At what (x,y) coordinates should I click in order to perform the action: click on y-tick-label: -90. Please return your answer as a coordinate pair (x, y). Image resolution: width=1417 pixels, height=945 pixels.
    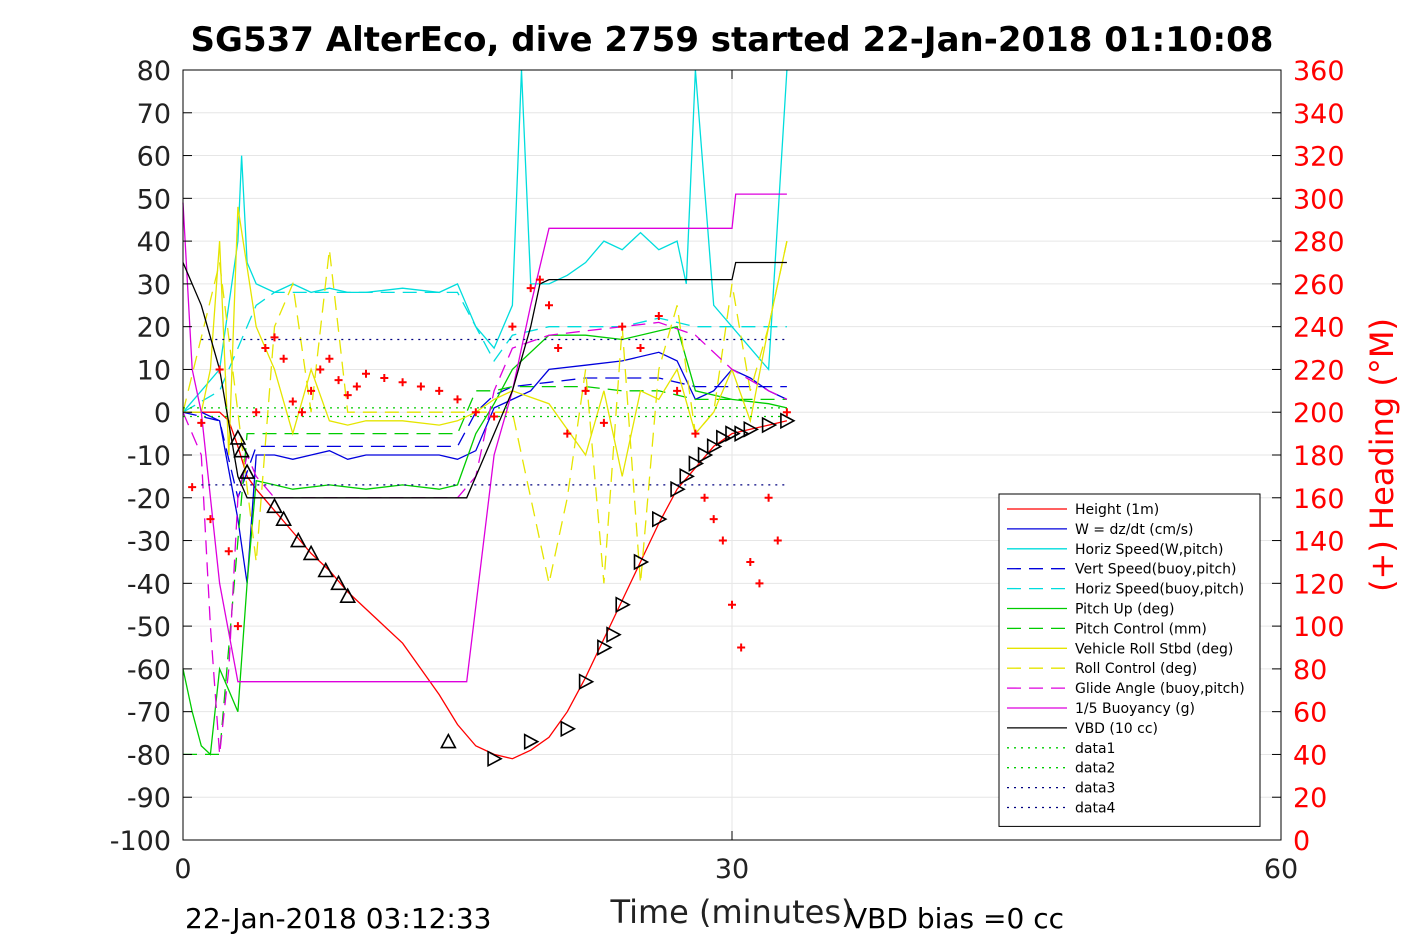
    Looking at the image, I should click on (149, 798).